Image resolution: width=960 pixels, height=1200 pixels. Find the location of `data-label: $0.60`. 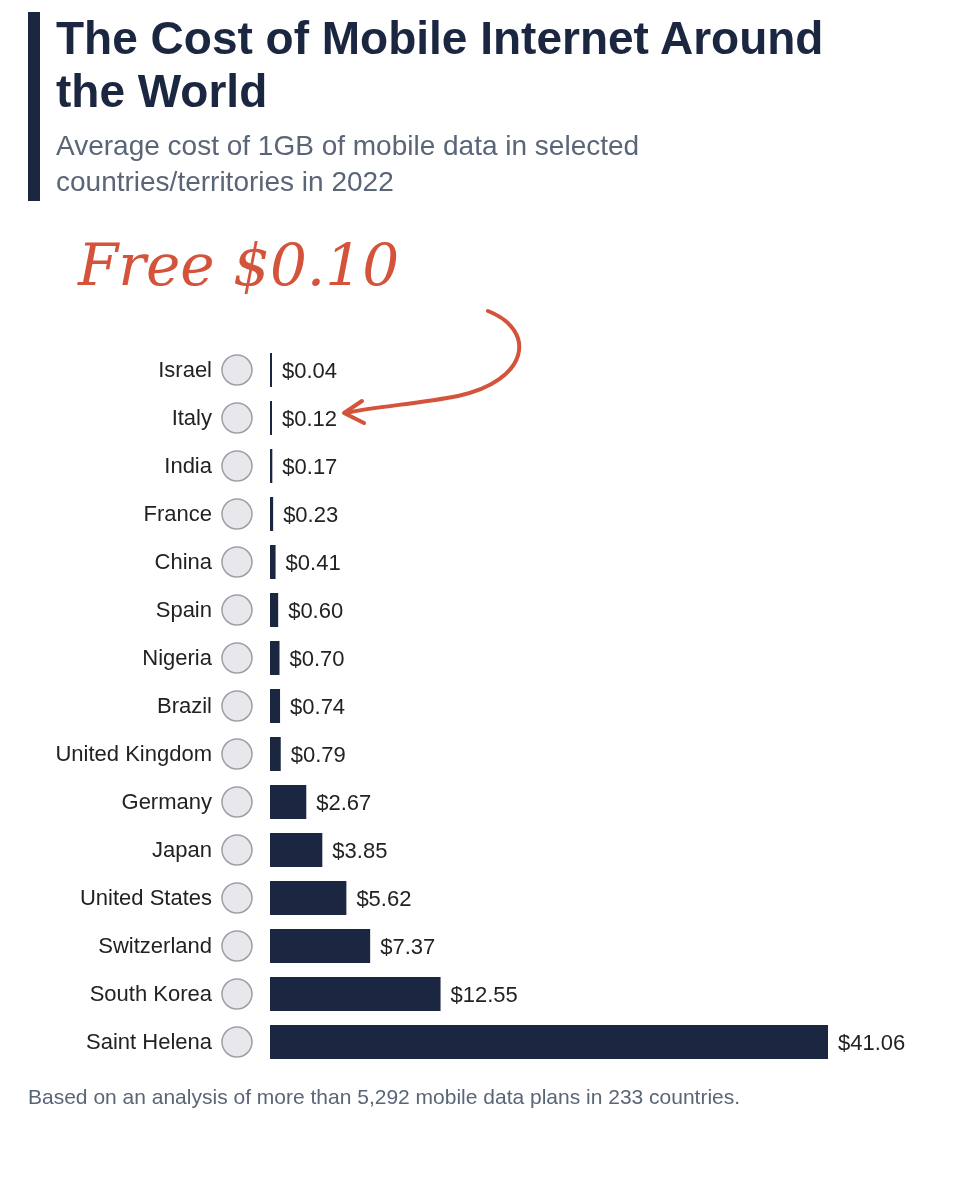

data-label: $0.60 is located at coordinates (316, 610).